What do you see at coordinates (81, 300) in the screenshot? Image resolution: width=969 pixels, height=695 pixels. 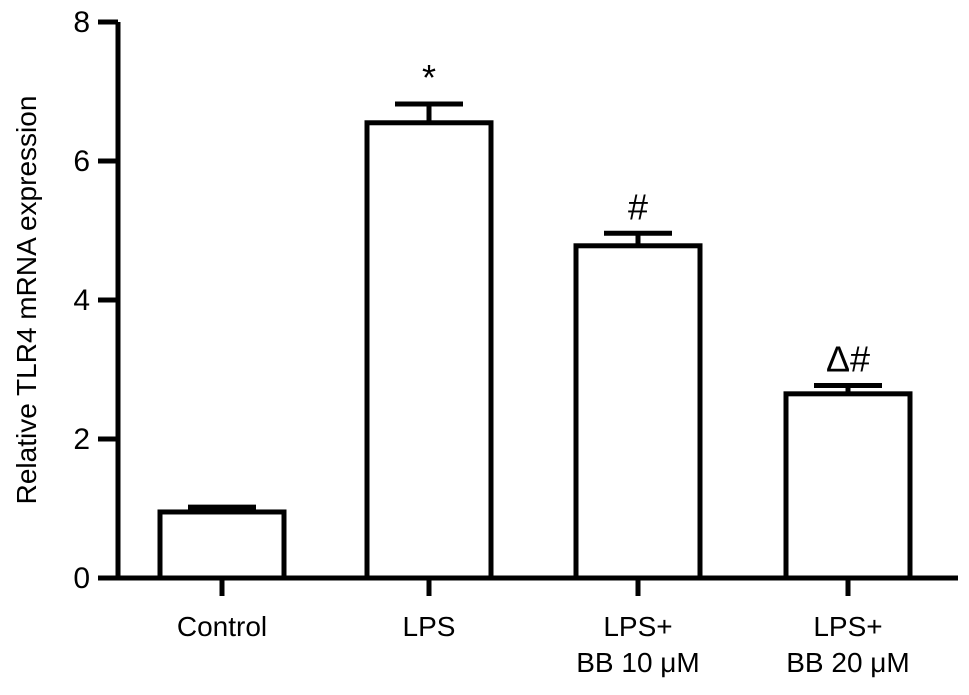 I see `y-tick-label: 4` at bounding box center [81, 300].